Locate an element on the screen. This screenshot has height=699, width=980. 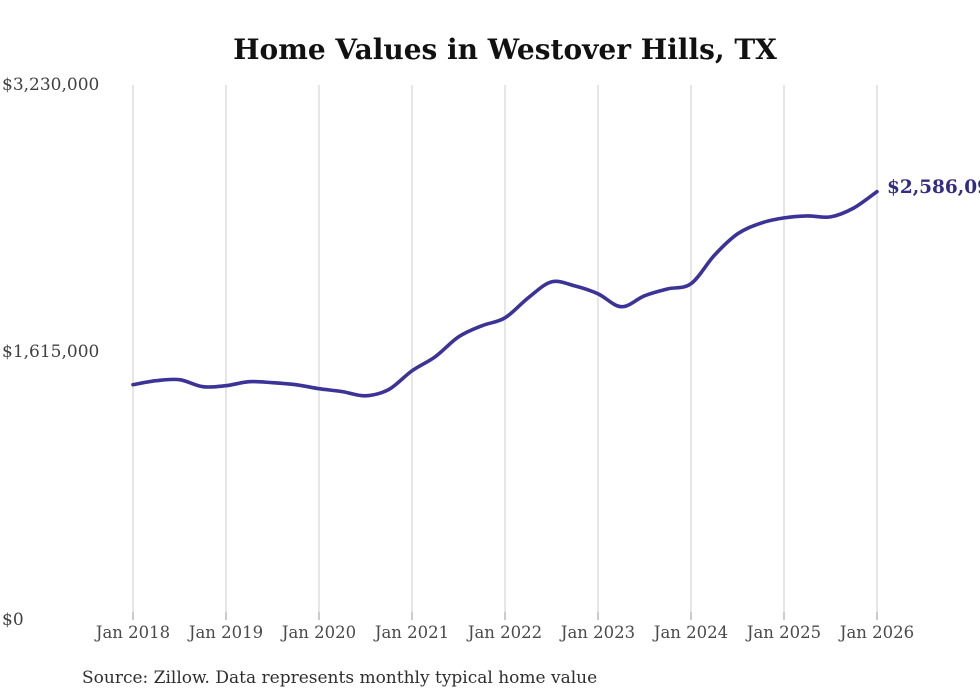
x-tick-label: Jan 2025 is located at coordinates (784, 632).